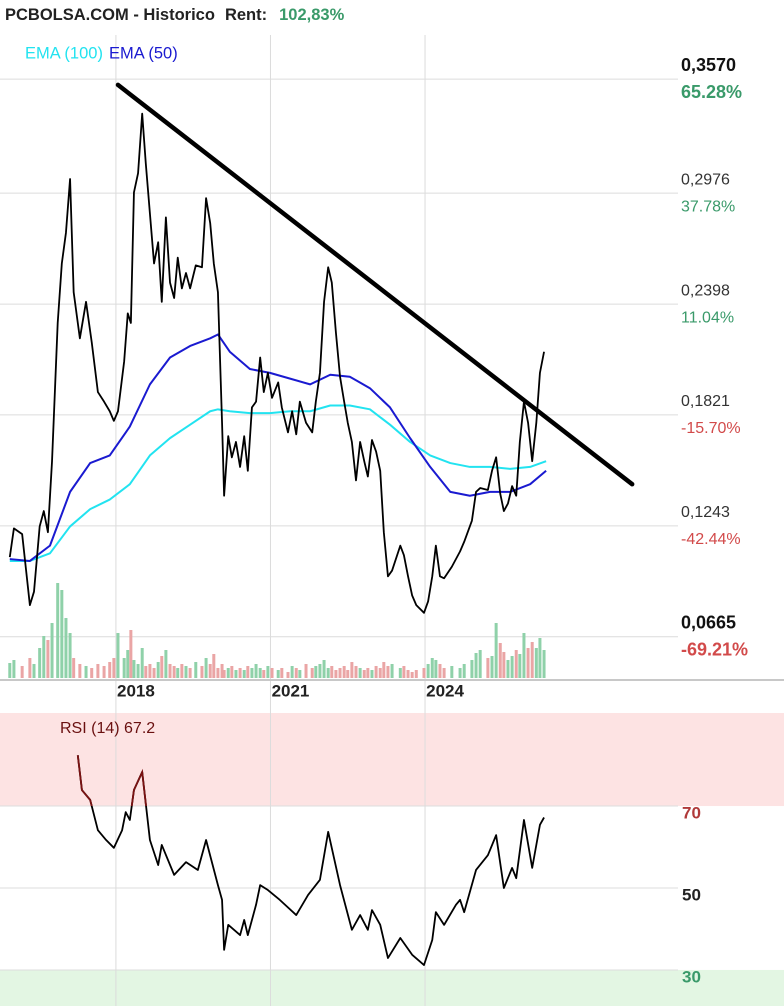 Image resolution: width=784 pixels, height=1006 pixels. Describe the element at coordinates (291, 690) in the screenshot. I see `x-tick-label: 2021` at that location.